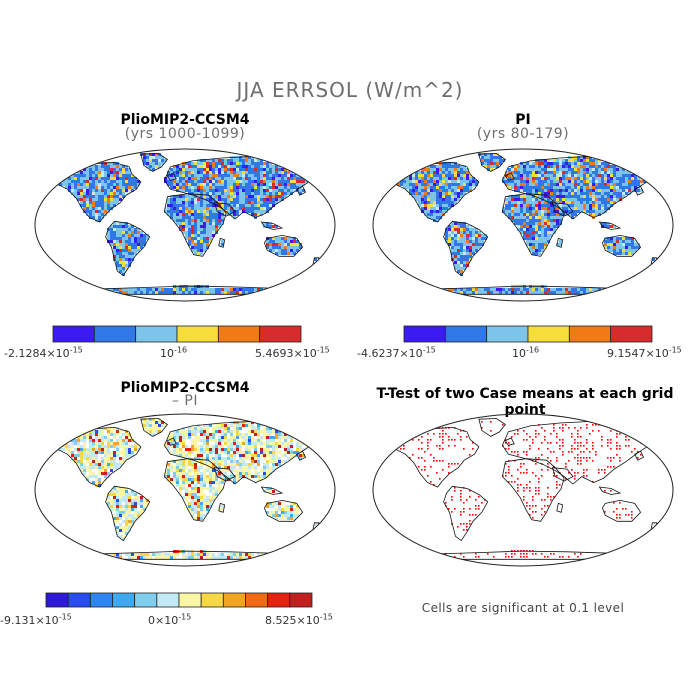 This screenshot has width=700, height=700. I want to click on panel-2-cb-mid: 10-16, so click(526, 352).